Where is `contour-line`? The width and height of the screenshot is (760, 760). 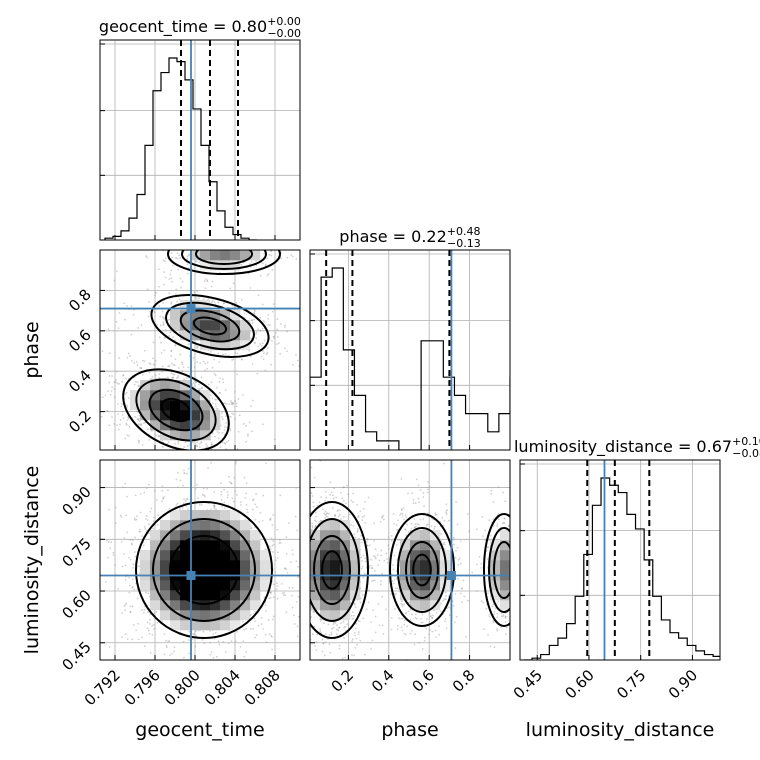
contour-line is located at coordinates (176, 410).